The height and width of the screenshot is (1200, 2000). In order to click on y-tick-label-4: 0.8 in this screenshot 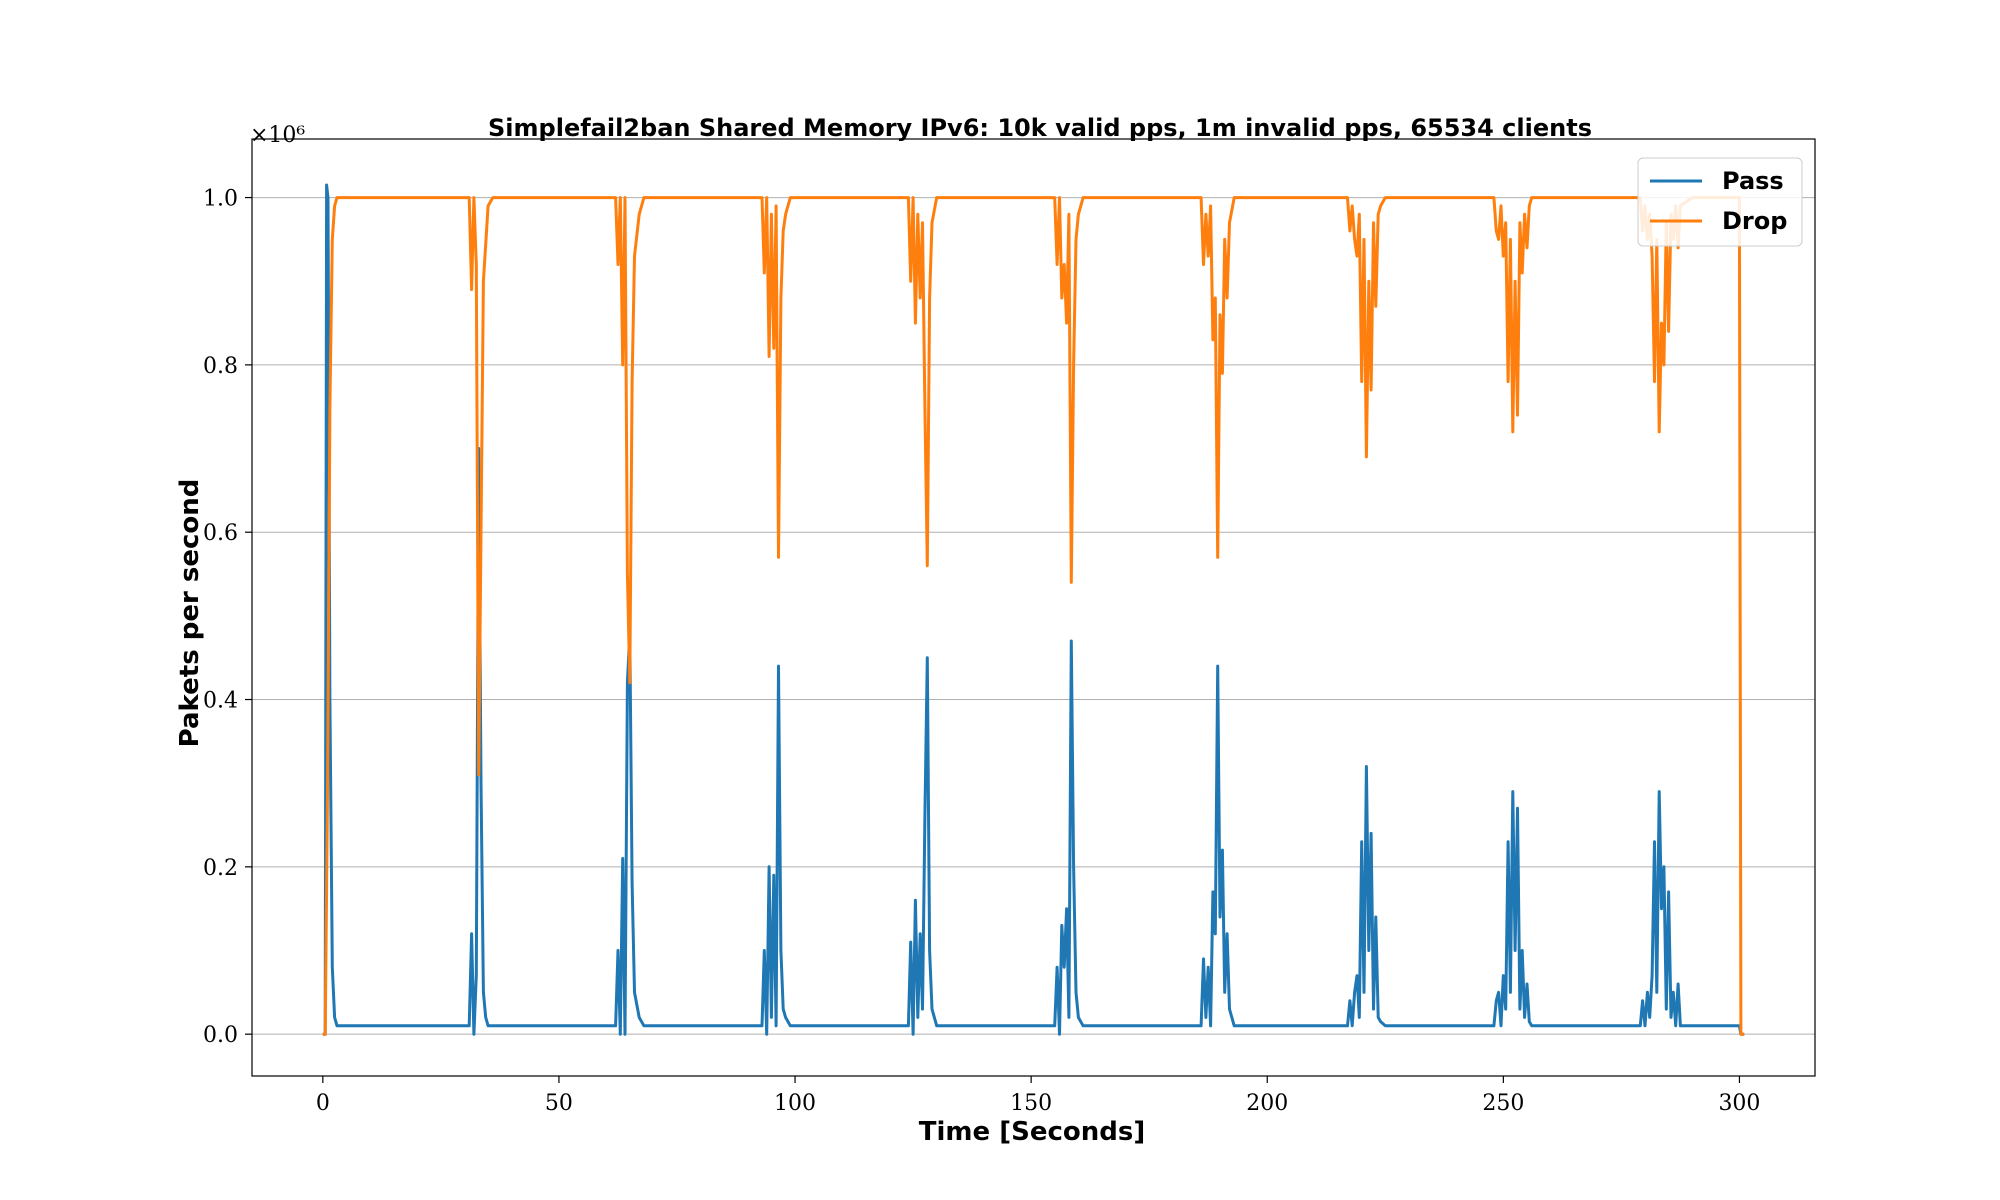, I will do `click(220, 366)`.